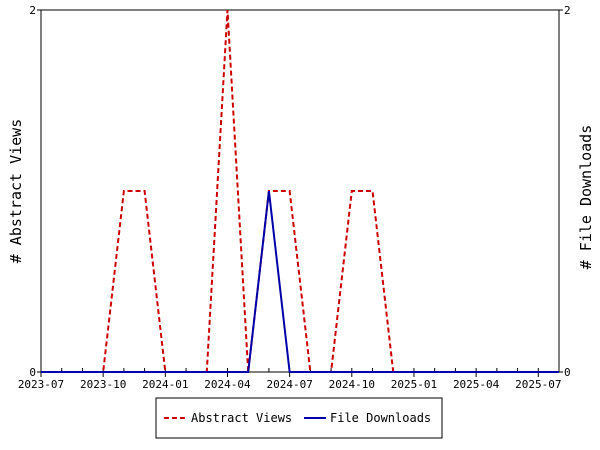 Image resolution: width=600 pixels, height=450 pixels. I want to click on x-tick-label: 2023-10, so click(103, 384).